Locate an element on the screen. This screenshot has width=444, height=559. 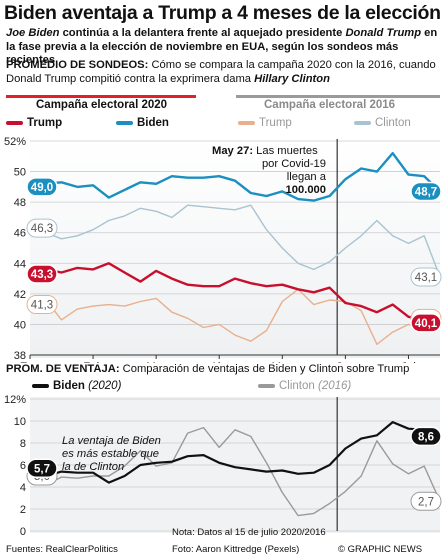
x-tick-abr: Abr is located at coordinates (219, 362).